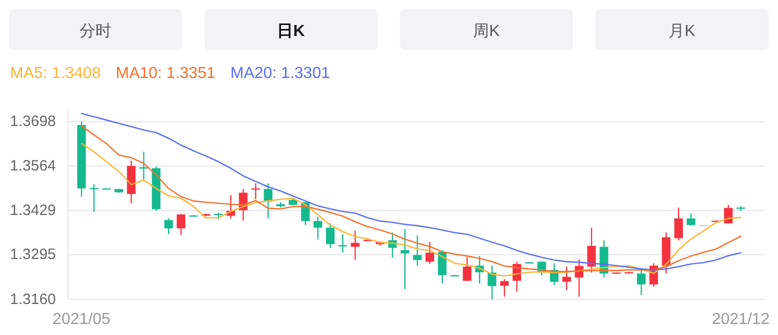 The image size is (778, 335). Describe the element at coordinates (741, 319) in the screenshot. I see `x-tick-label: 2021/12` at that location.